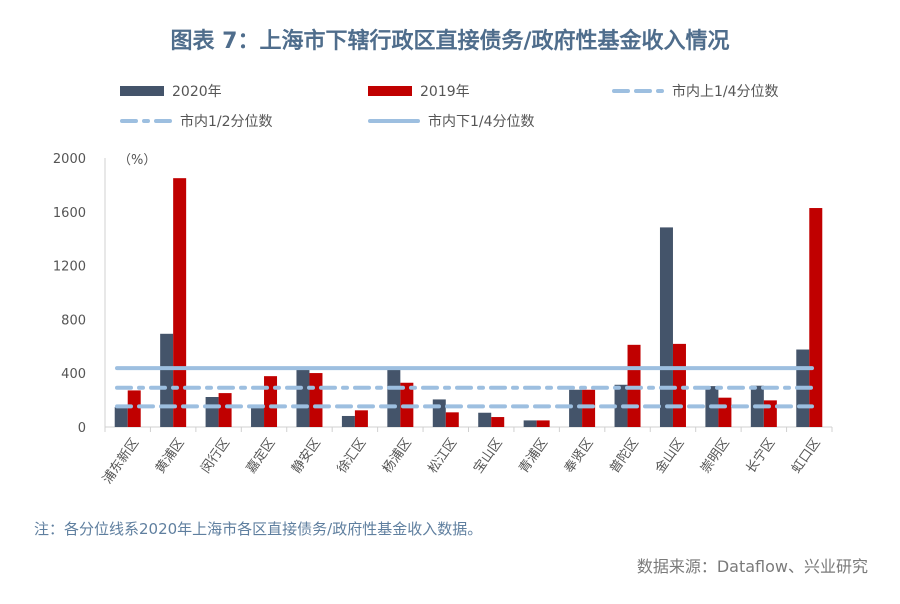 The width and height of the screenshot is (900, 604). What do you see at coordinates (760, 455) in the screenshot?
I see `x-tick-label: 长宁区` at bounding box center [760, 455].